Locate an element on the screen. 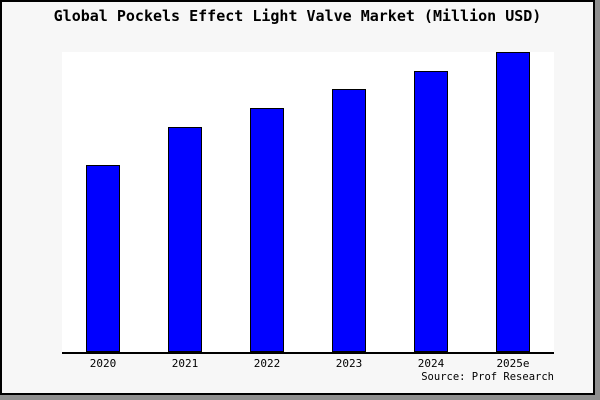 This screenshot has width=600, height=400. bar-2023 is located at coordinates (349, 220).